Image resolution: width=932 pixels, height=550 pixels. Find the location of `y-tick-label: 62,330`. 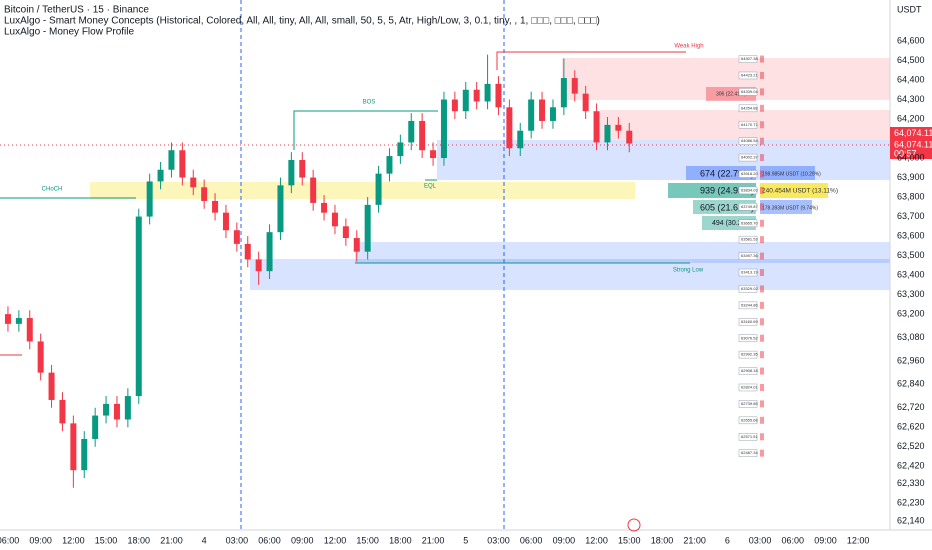

y-tick-label: 62,330 is located at coordinates (911, 483).